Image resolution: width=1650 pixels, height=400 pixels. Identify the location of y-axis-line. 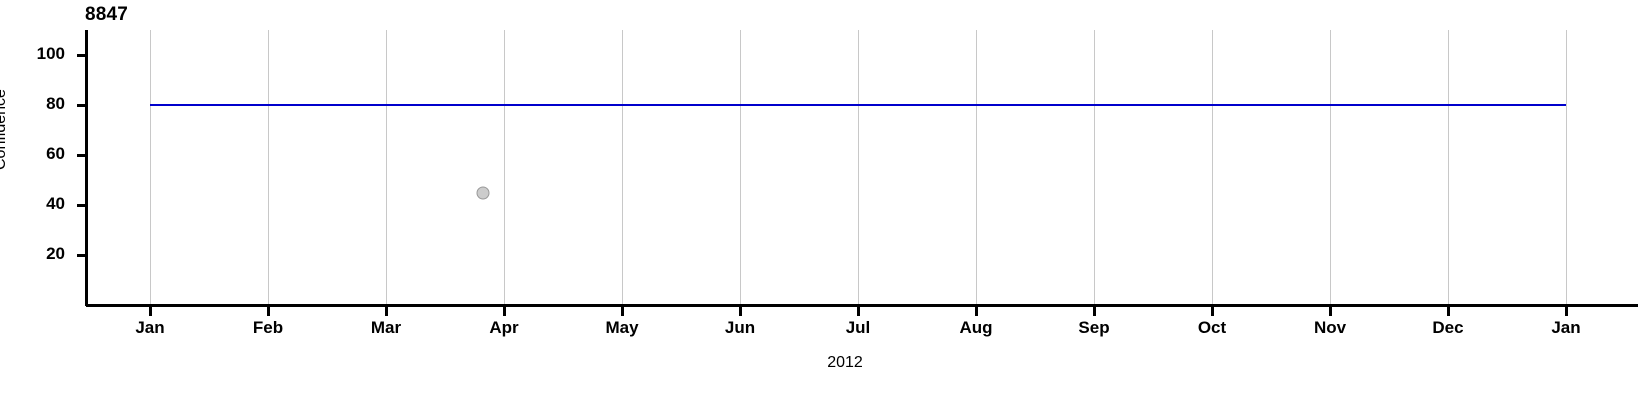
(86, 168).